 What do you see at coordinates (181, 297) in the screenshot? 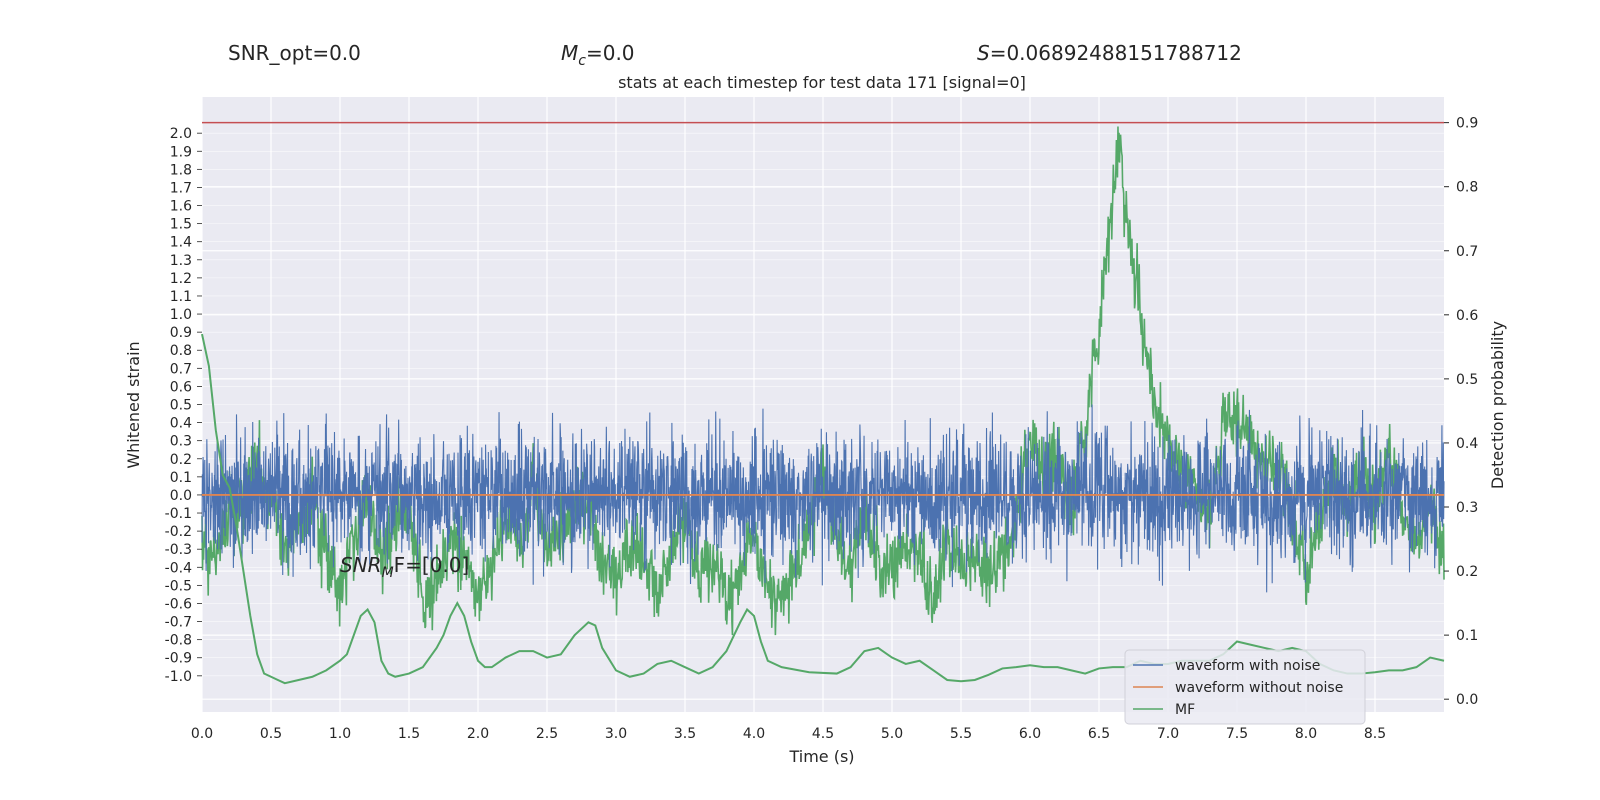
I see `left-tick-label: 1.1` at bounding box center [181, 297].